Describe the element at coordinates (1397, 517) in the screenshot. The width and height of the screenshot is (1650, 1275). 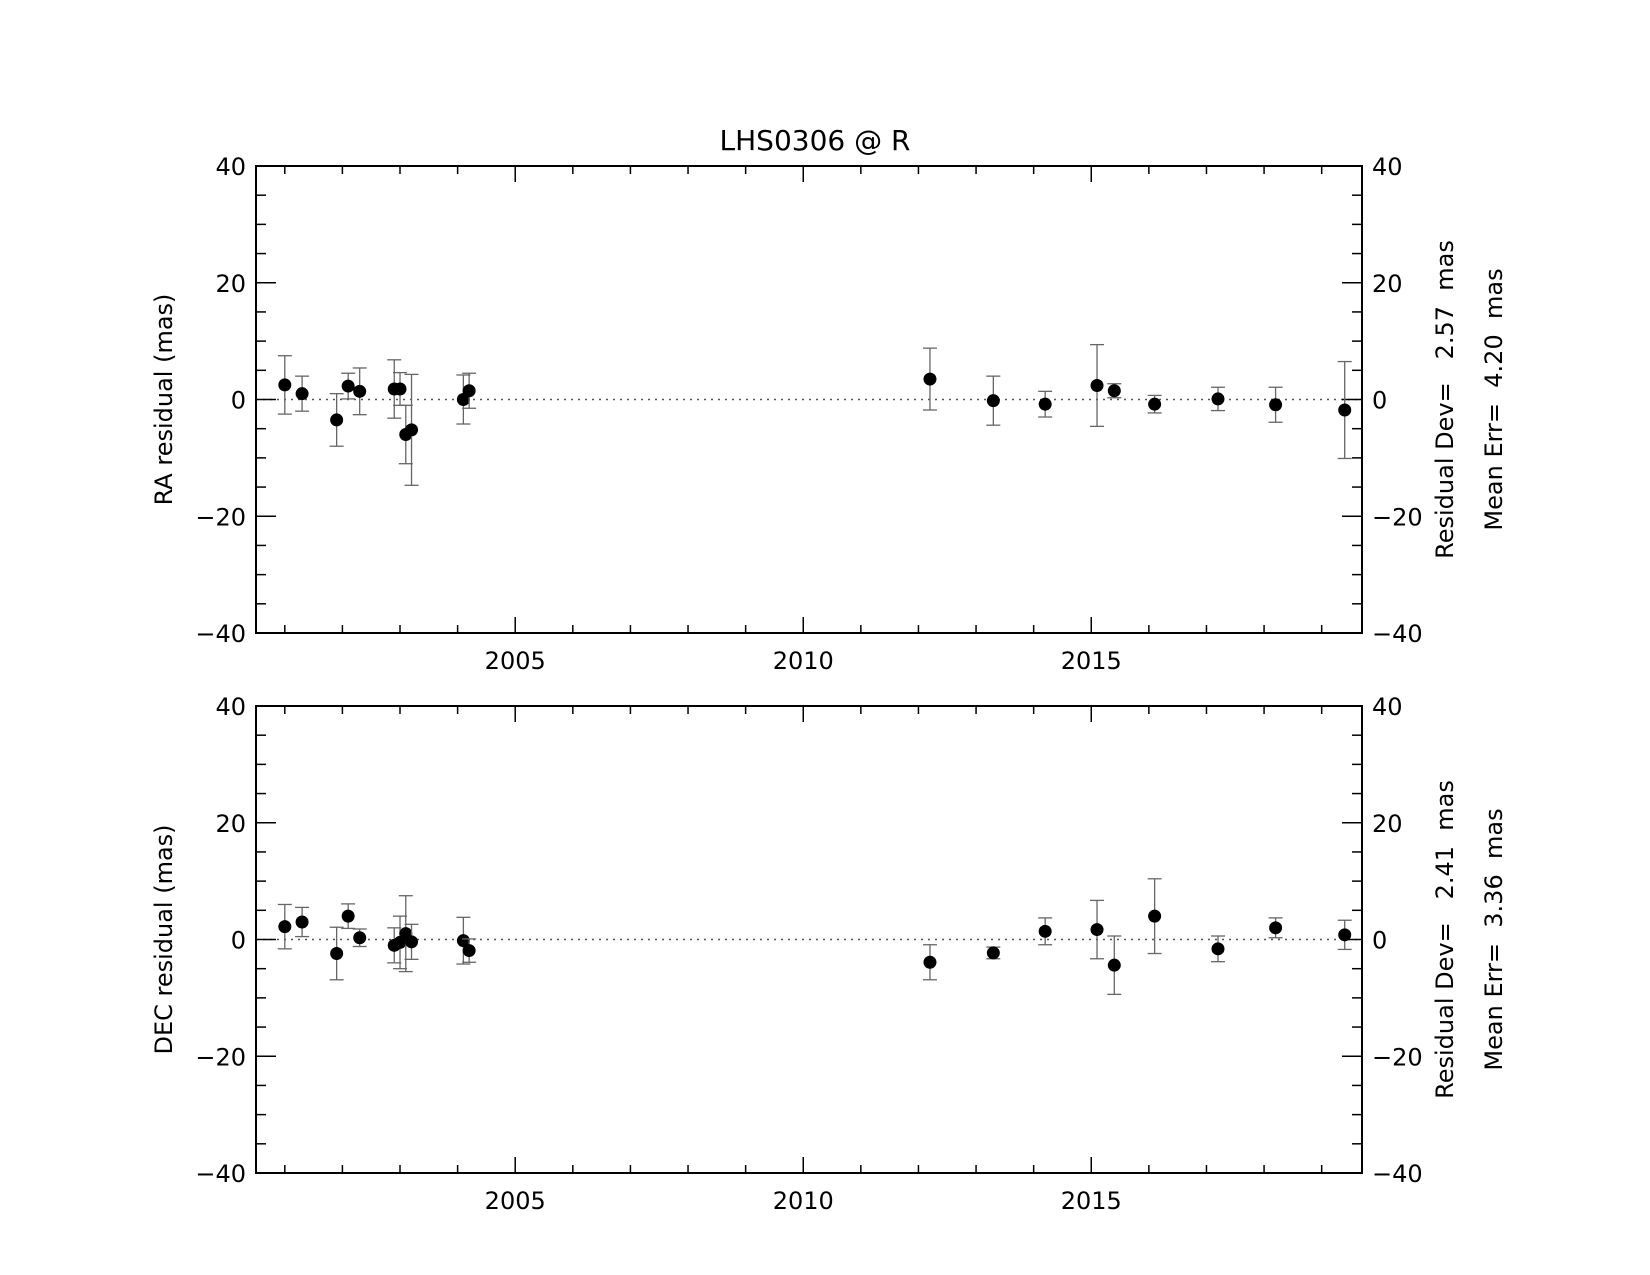
I see `ra-y-tick-label-right: −20` at that location.